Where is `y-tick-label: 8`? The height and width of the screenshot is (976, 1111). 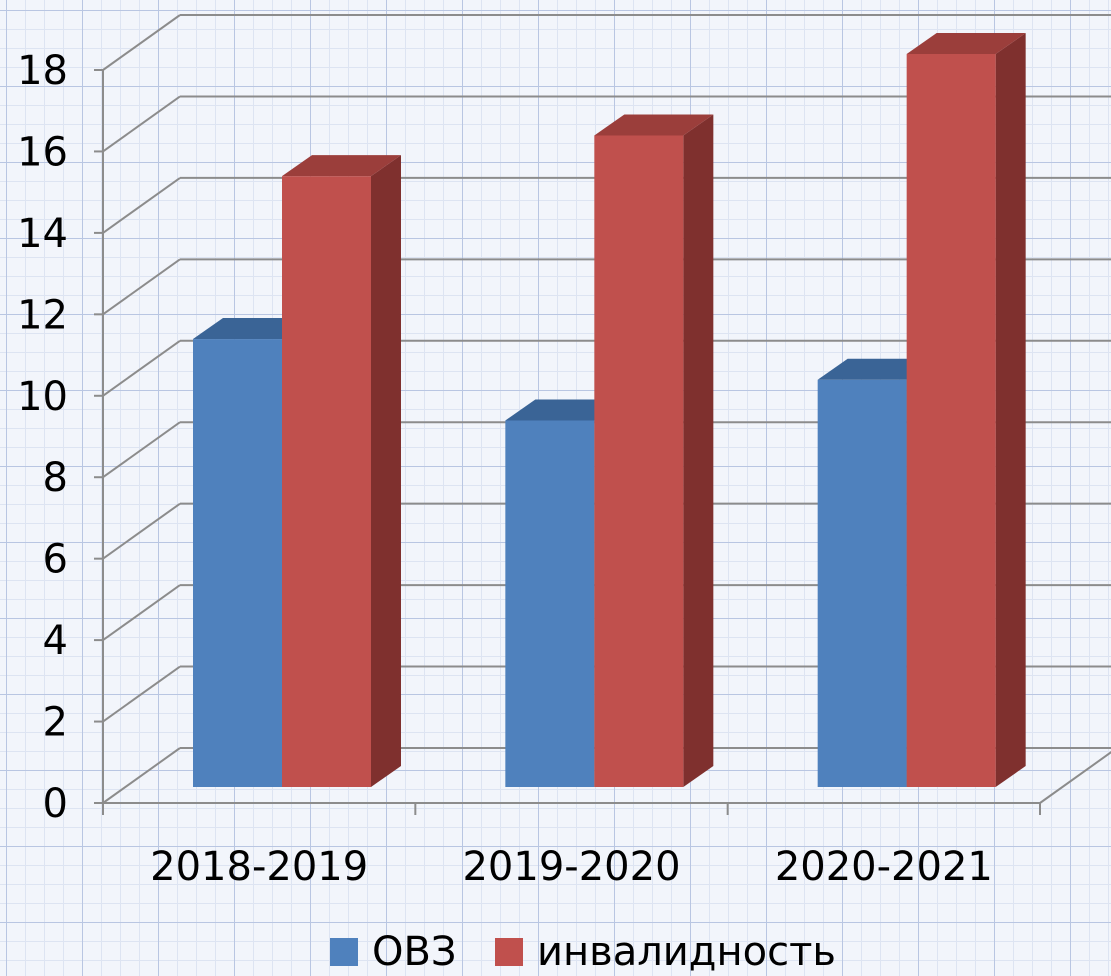
y-tick-label: 8 is located at coordinates (55, 478).